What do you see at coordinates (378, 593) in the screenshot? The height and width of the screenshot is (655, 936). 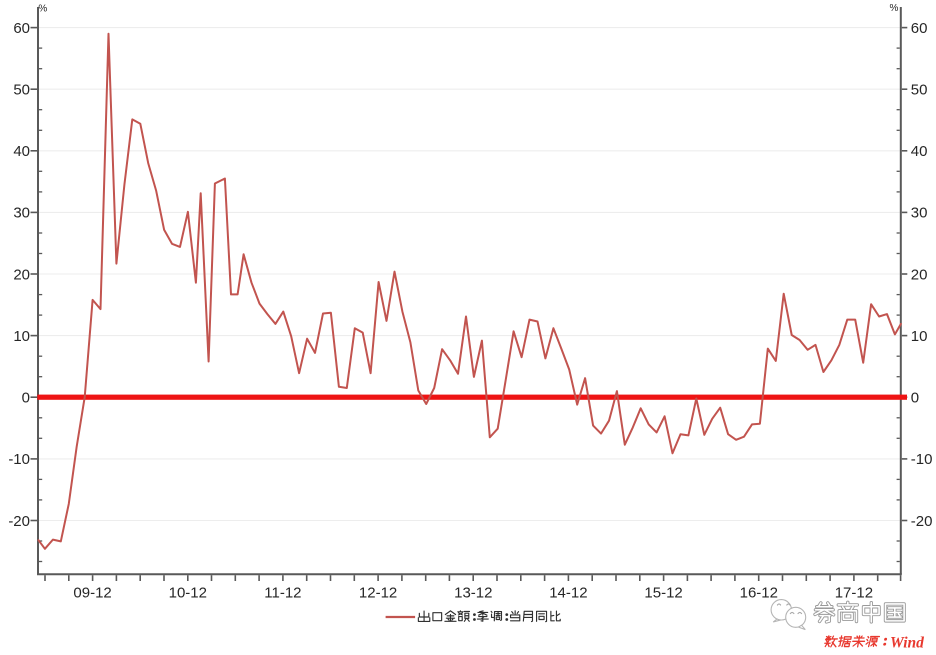 I see `svg-text: 12-12` at bounding box center [378, 593].